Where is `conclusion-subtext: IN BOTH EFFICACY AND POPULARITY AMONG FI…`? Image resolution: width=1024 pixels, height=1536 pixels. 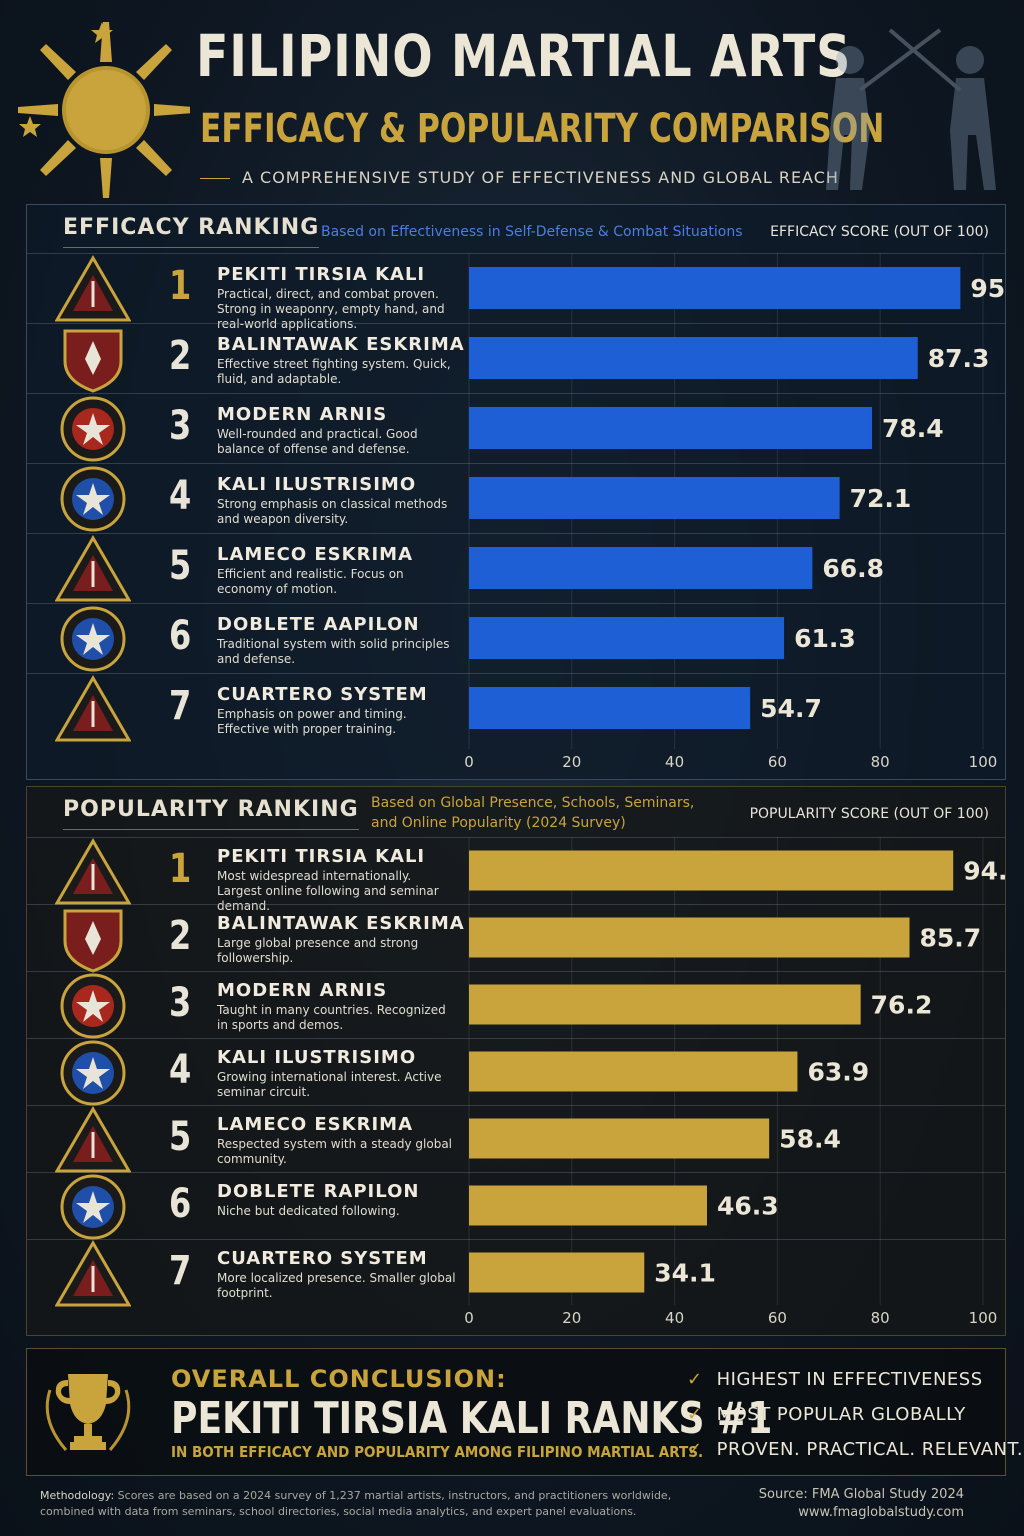 conclusion-subtext: IN BOTH EFFICACY AND POPULARITY AMONG FI… is located at coordinates (437, 1452).